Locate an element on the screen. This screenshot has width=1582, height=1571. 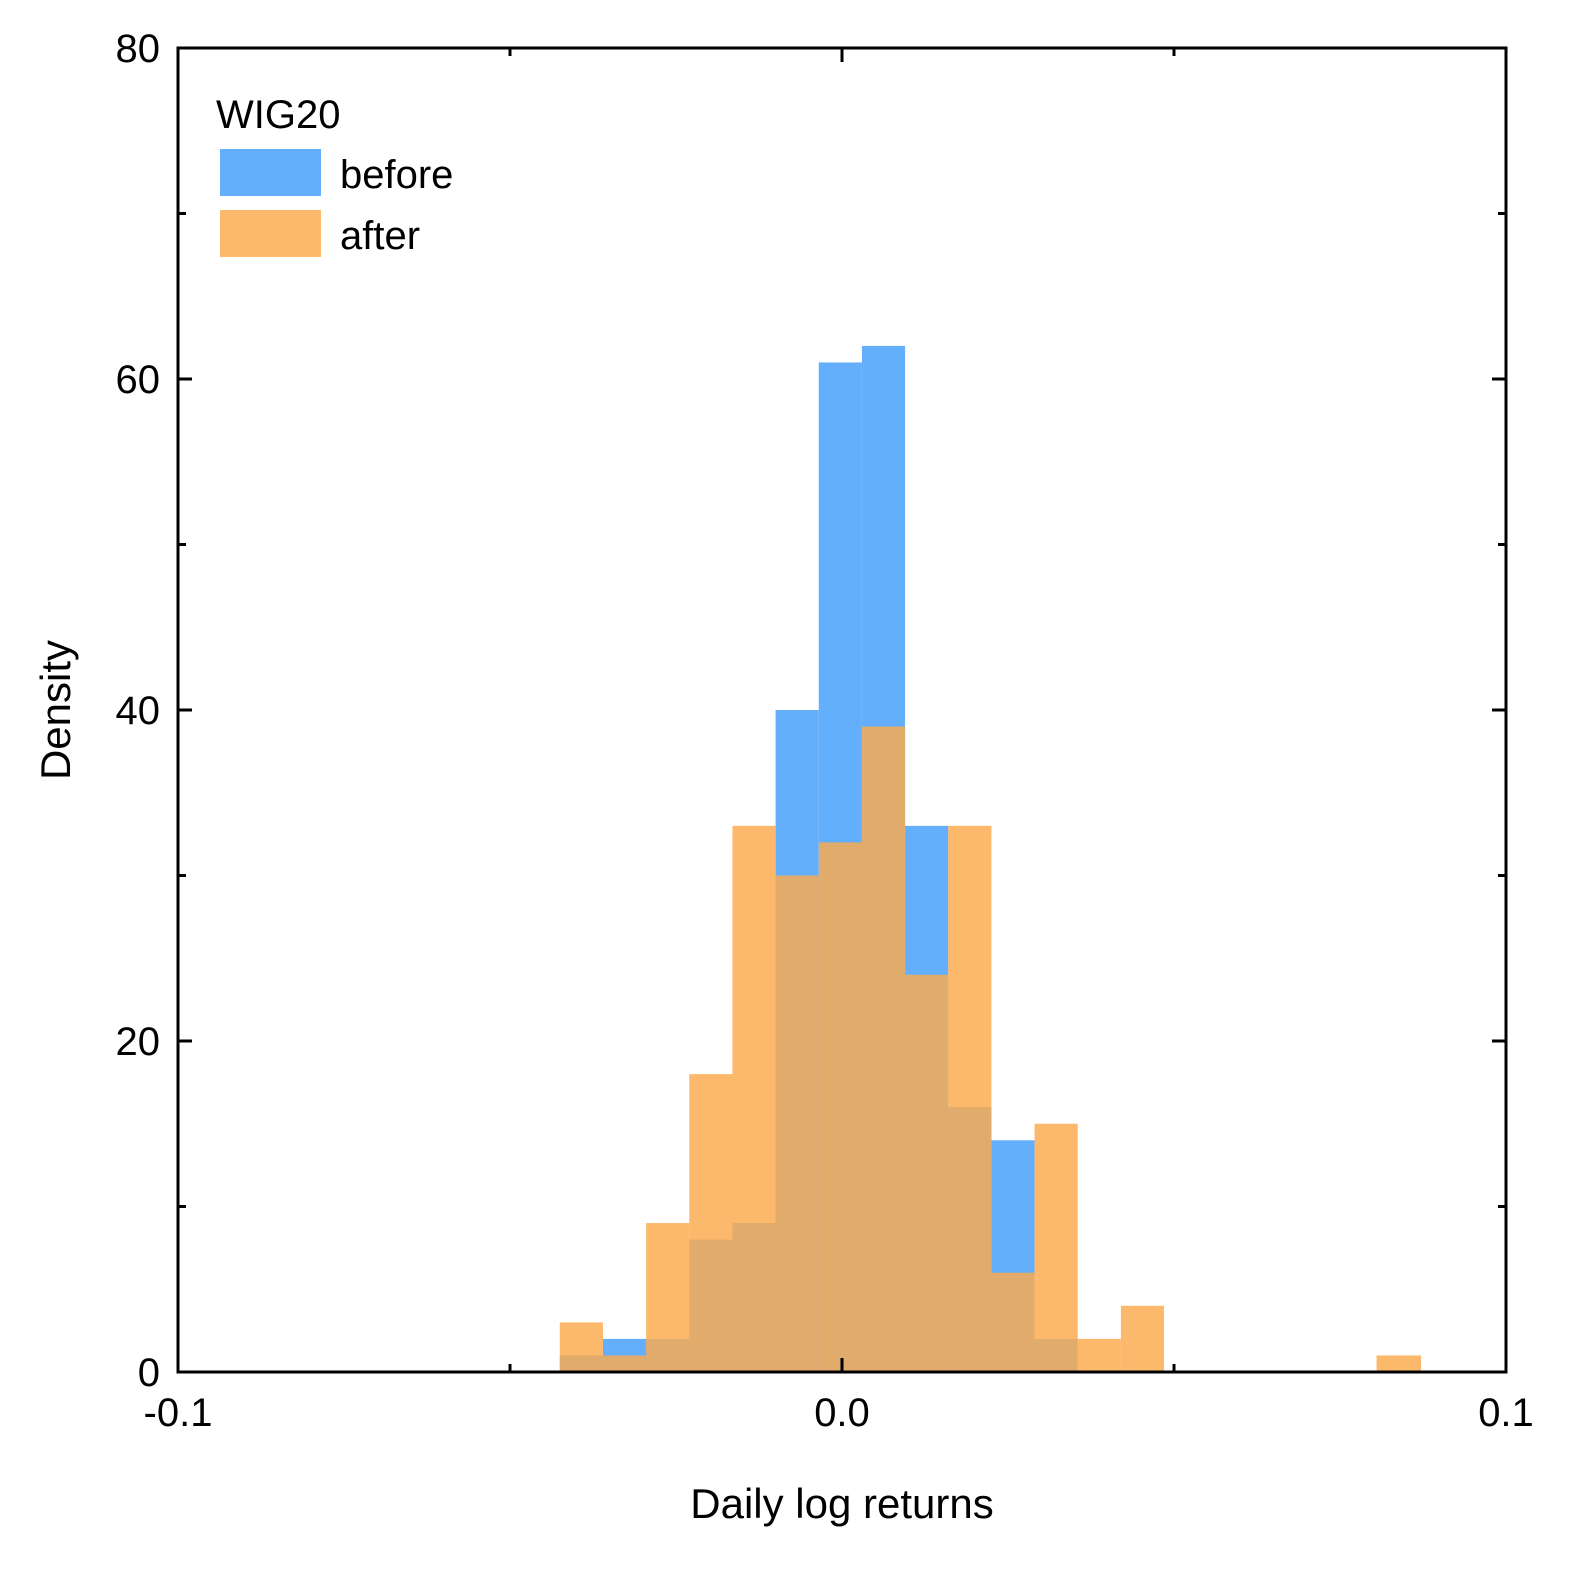
y-axis-title: Density is located at coordinates (55, 710).